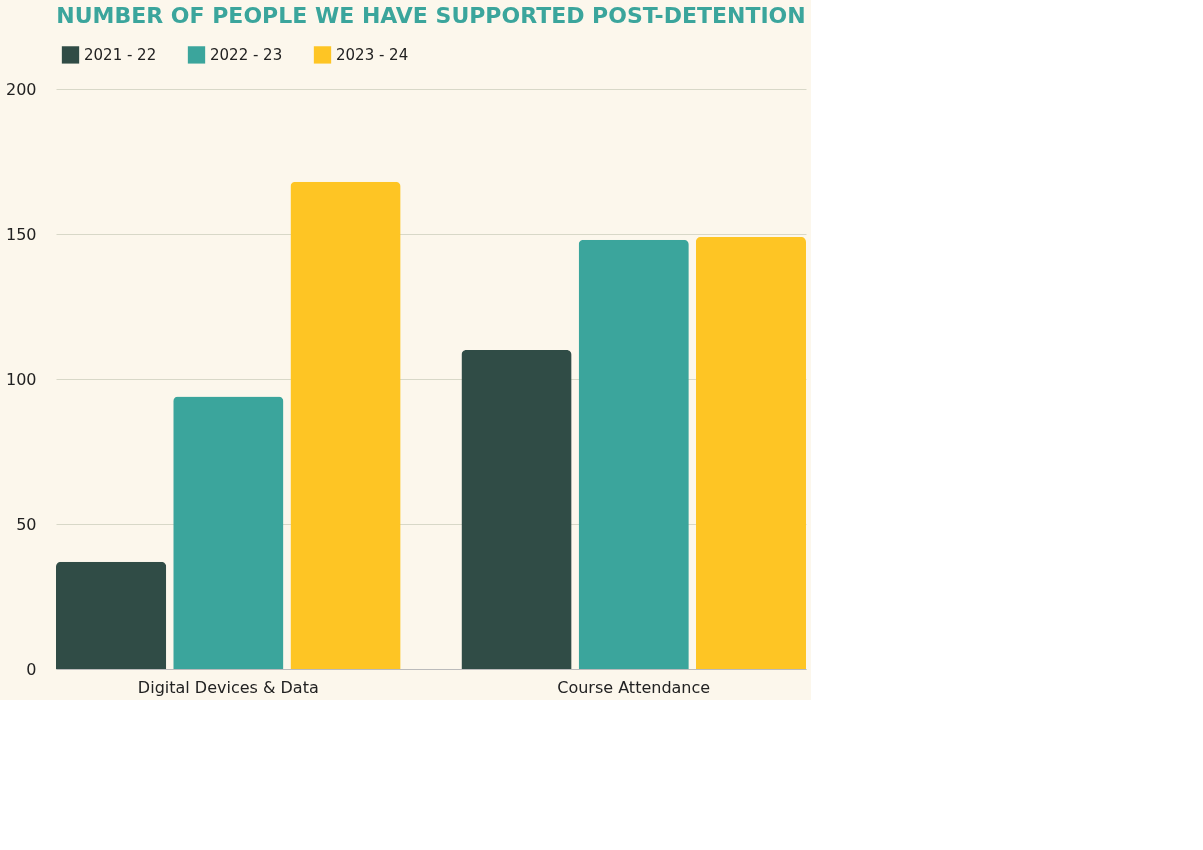  What do you see at coordinates (120, 54) in the screenshot?
I see `legend-label: 2021 - 22` at bounding box center [120, 54].